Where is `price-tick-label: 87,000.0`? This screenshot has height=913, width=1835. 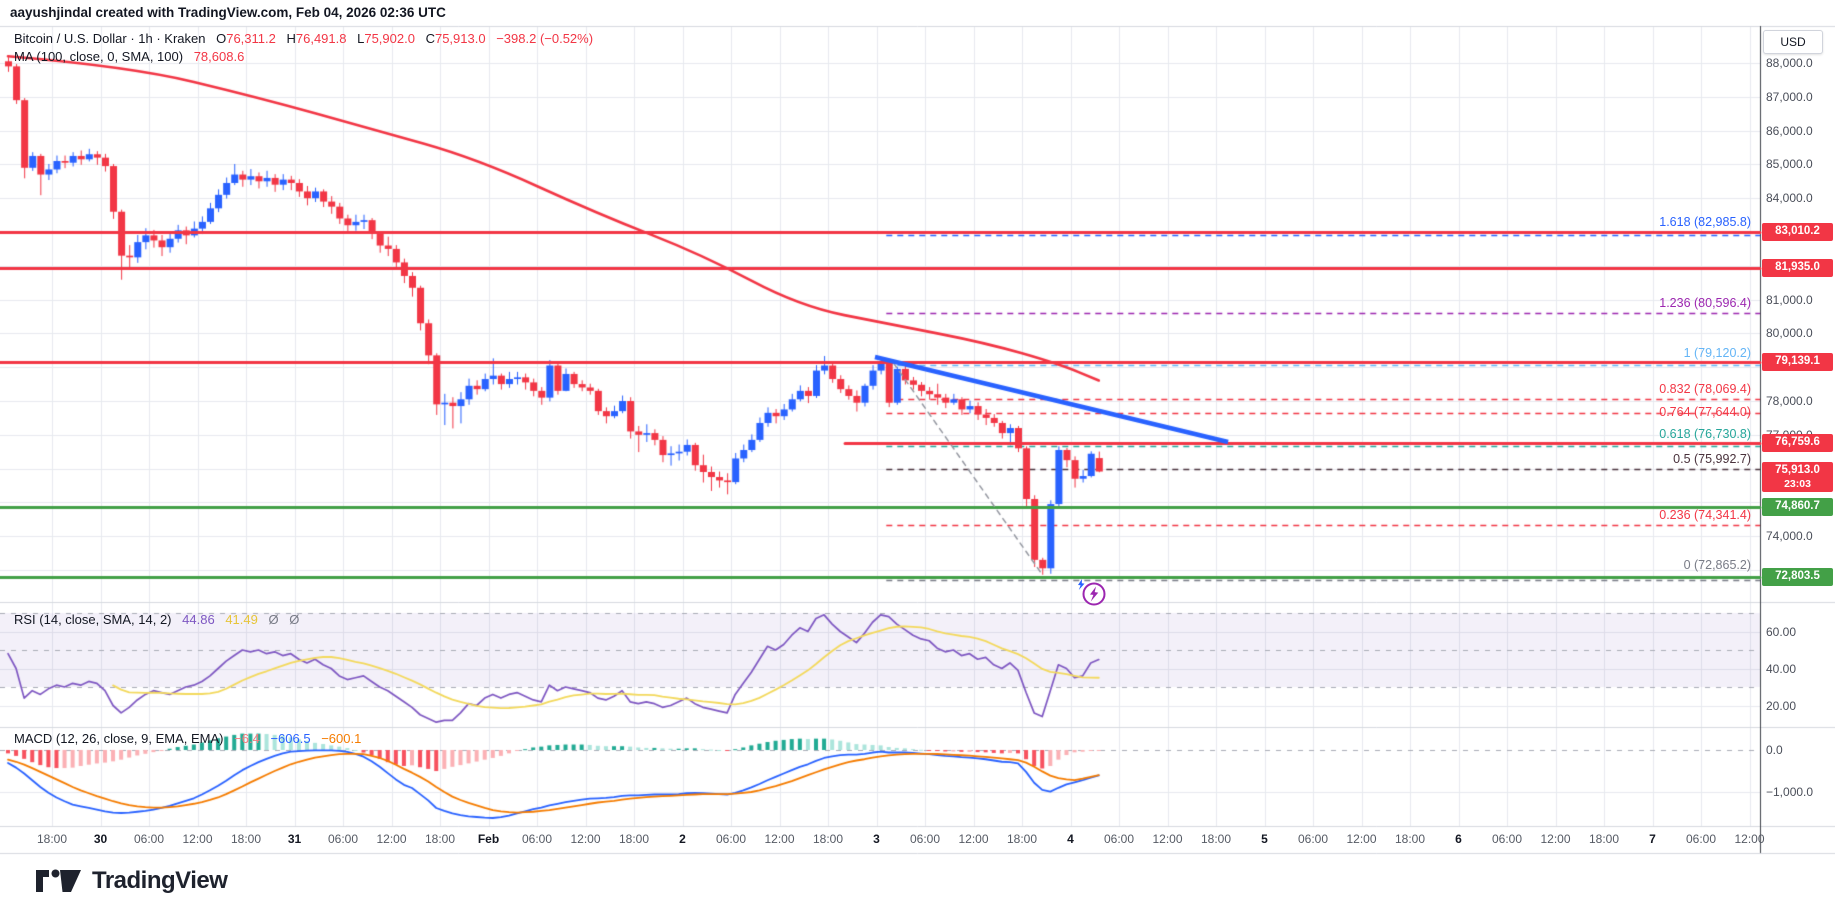
price-tick-label: 87,000.0 is located at coordinates (1789, 96).